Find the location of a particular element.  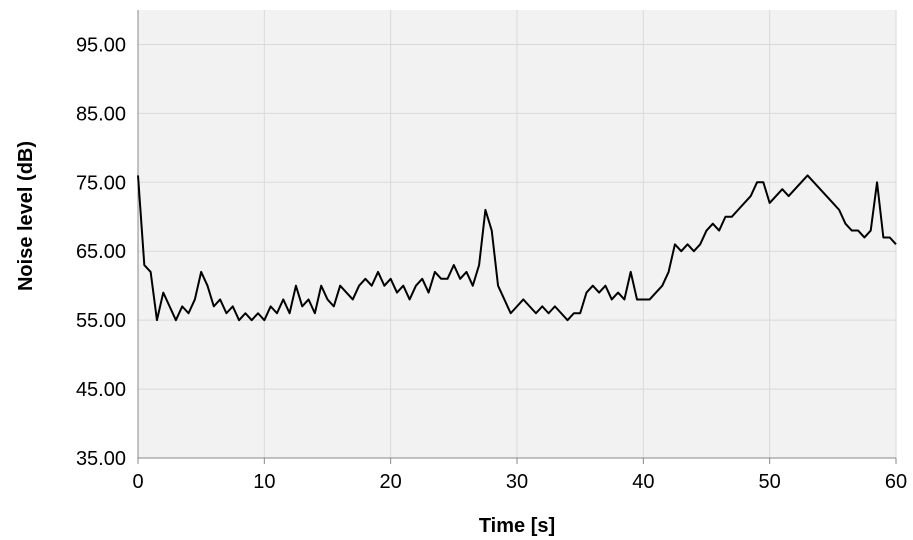

y-tick-label: 85.00 is located at coordinates (101, 114).